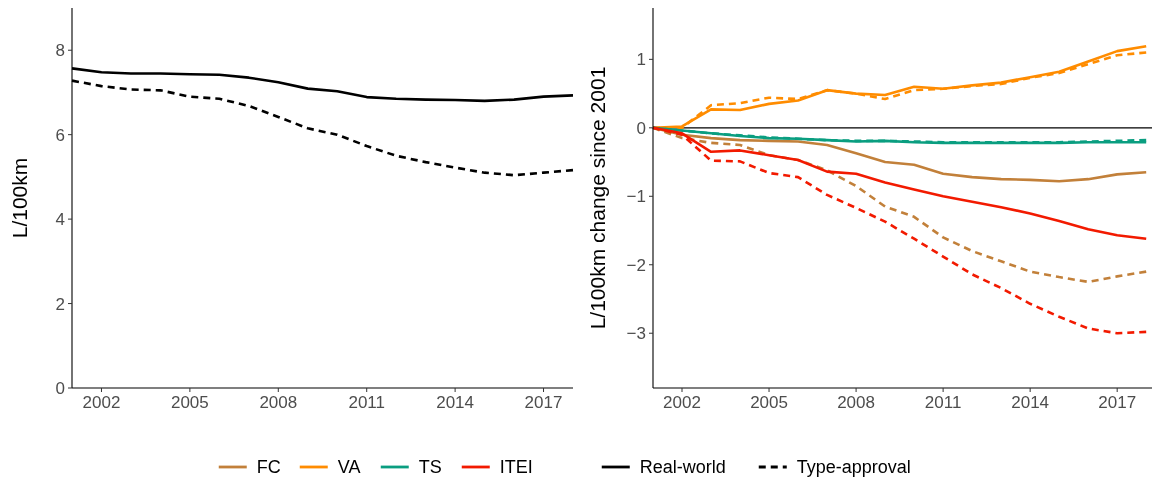  I want to click on y-axis-title: L/100km change since 2001, so click(597, 198).